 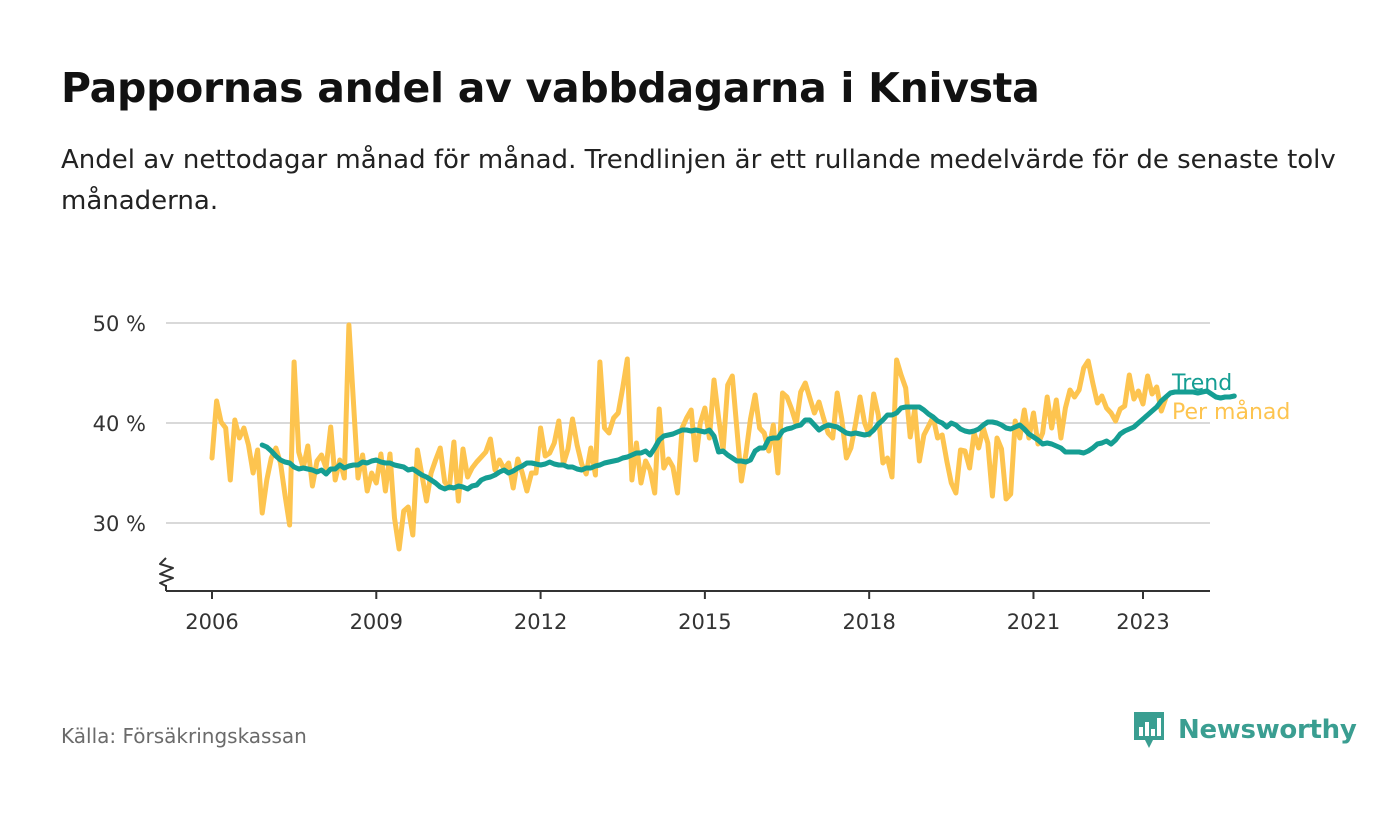 I want to click on y-tick-label: 30 %, so click(x=119, y=524).